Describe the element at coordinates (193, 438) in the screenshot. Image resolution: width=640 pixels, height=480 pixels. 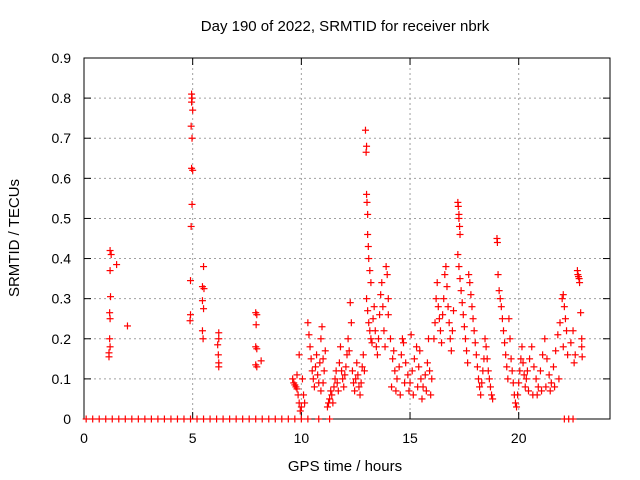
I see `x-tick-label: 5` at that location.